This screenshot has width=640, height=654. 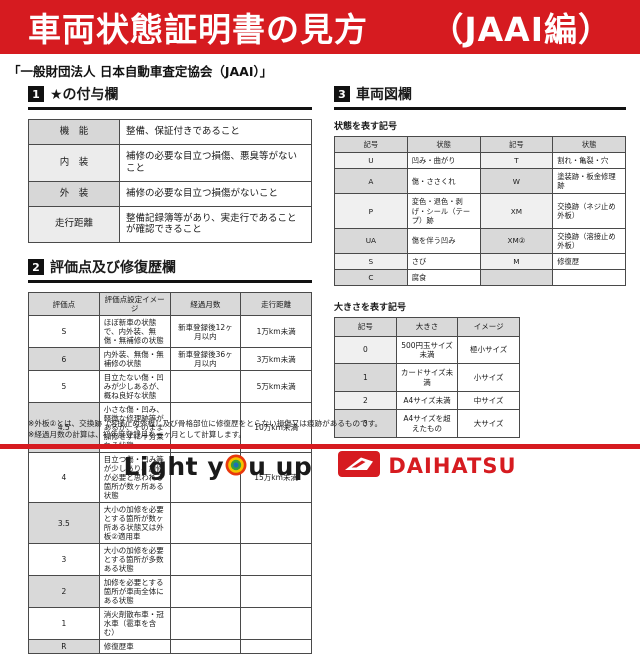 What do you see at coordinates (516, 181) in the screenshot?
I see `table-cell: W` at bounding box center [516, 181].